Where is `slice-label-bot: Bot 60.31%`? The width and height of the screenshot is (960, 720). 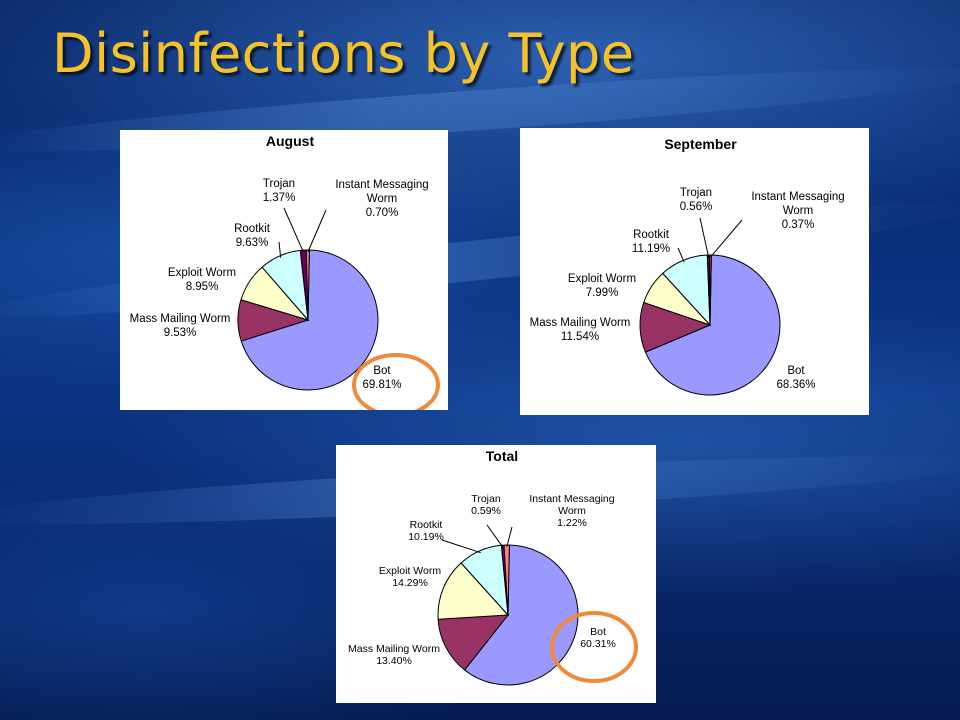
slice-label-bot: Bot 60.31% is located at coordinates (598, 638).